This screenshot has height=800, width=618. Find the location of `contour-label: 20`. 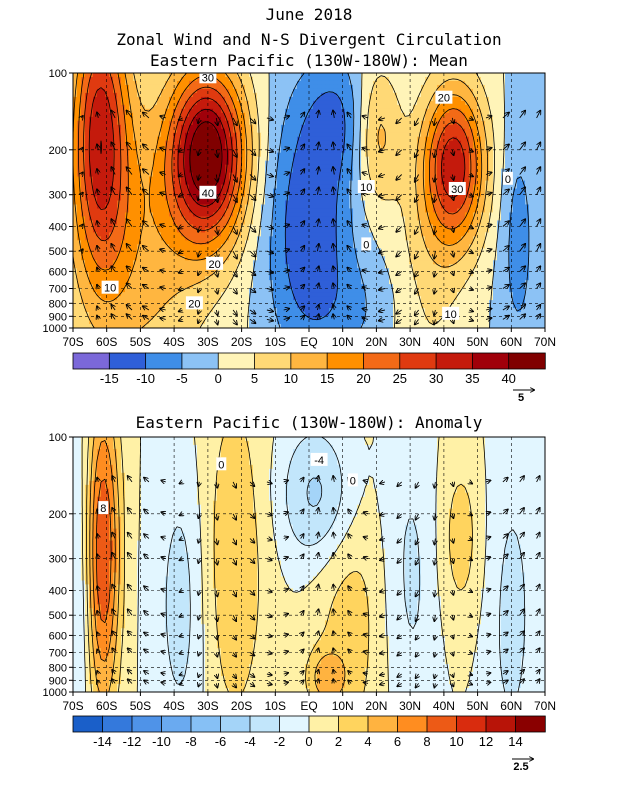

contour-label: 20 is located at coordinates (194, 304).